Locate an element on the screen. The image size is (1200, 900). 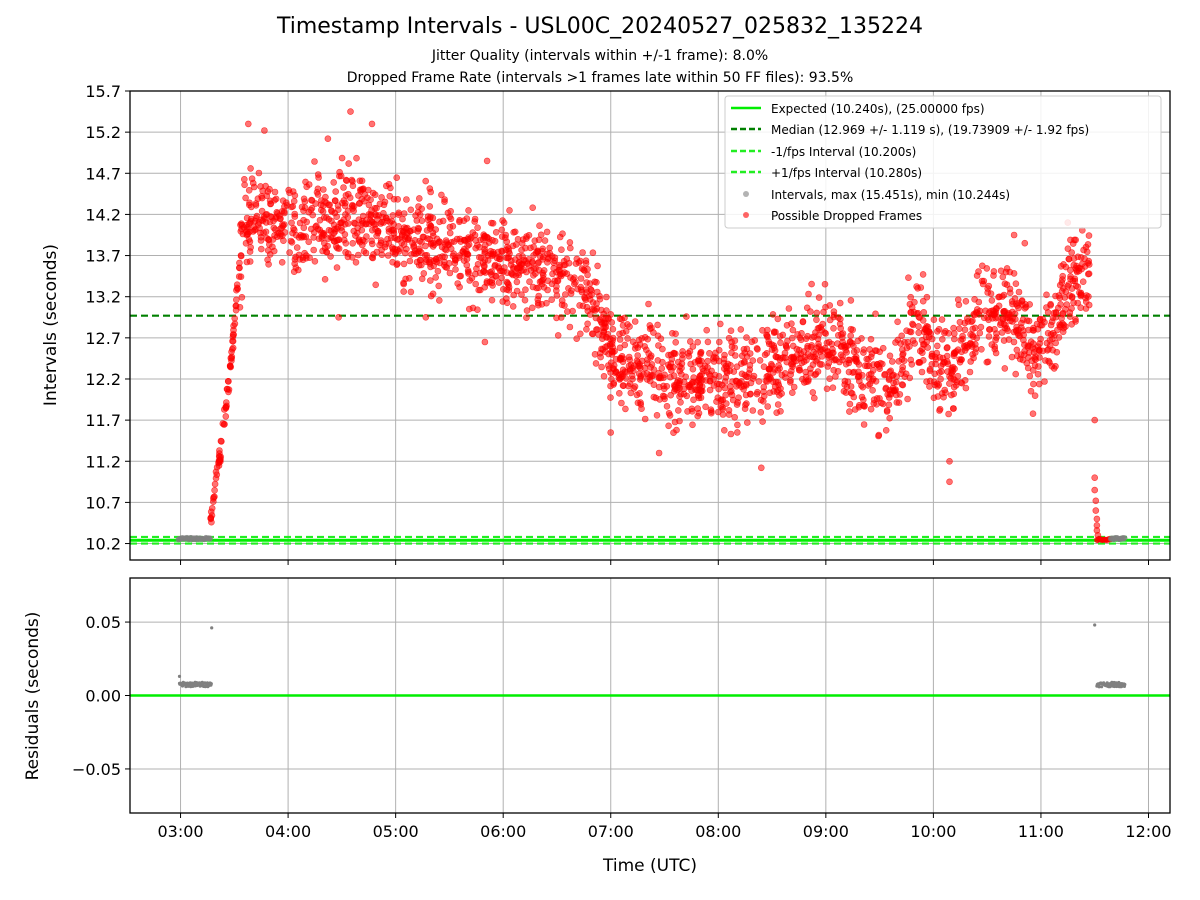
x-tick-label: 06:00 is located at coordinates (503, 831).